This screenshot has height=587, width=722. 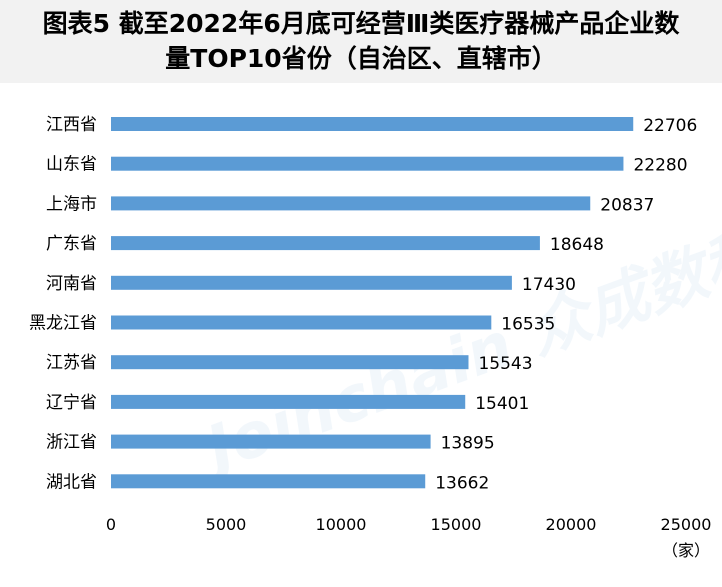 I want to click on data-label: 20837, so click(x=627, y=205).